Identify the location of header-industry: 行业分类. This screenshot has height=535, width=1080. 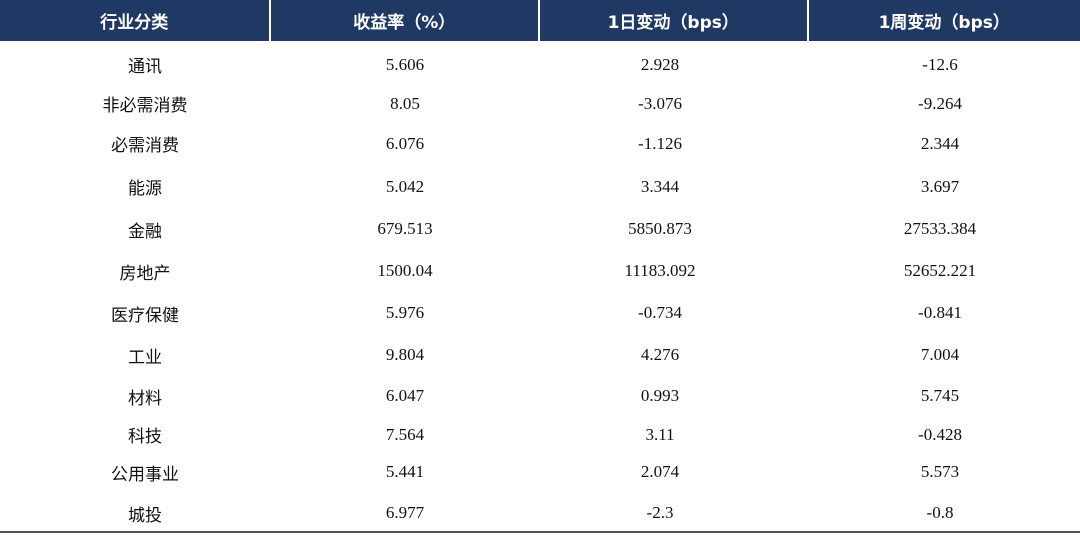
(134, 20).